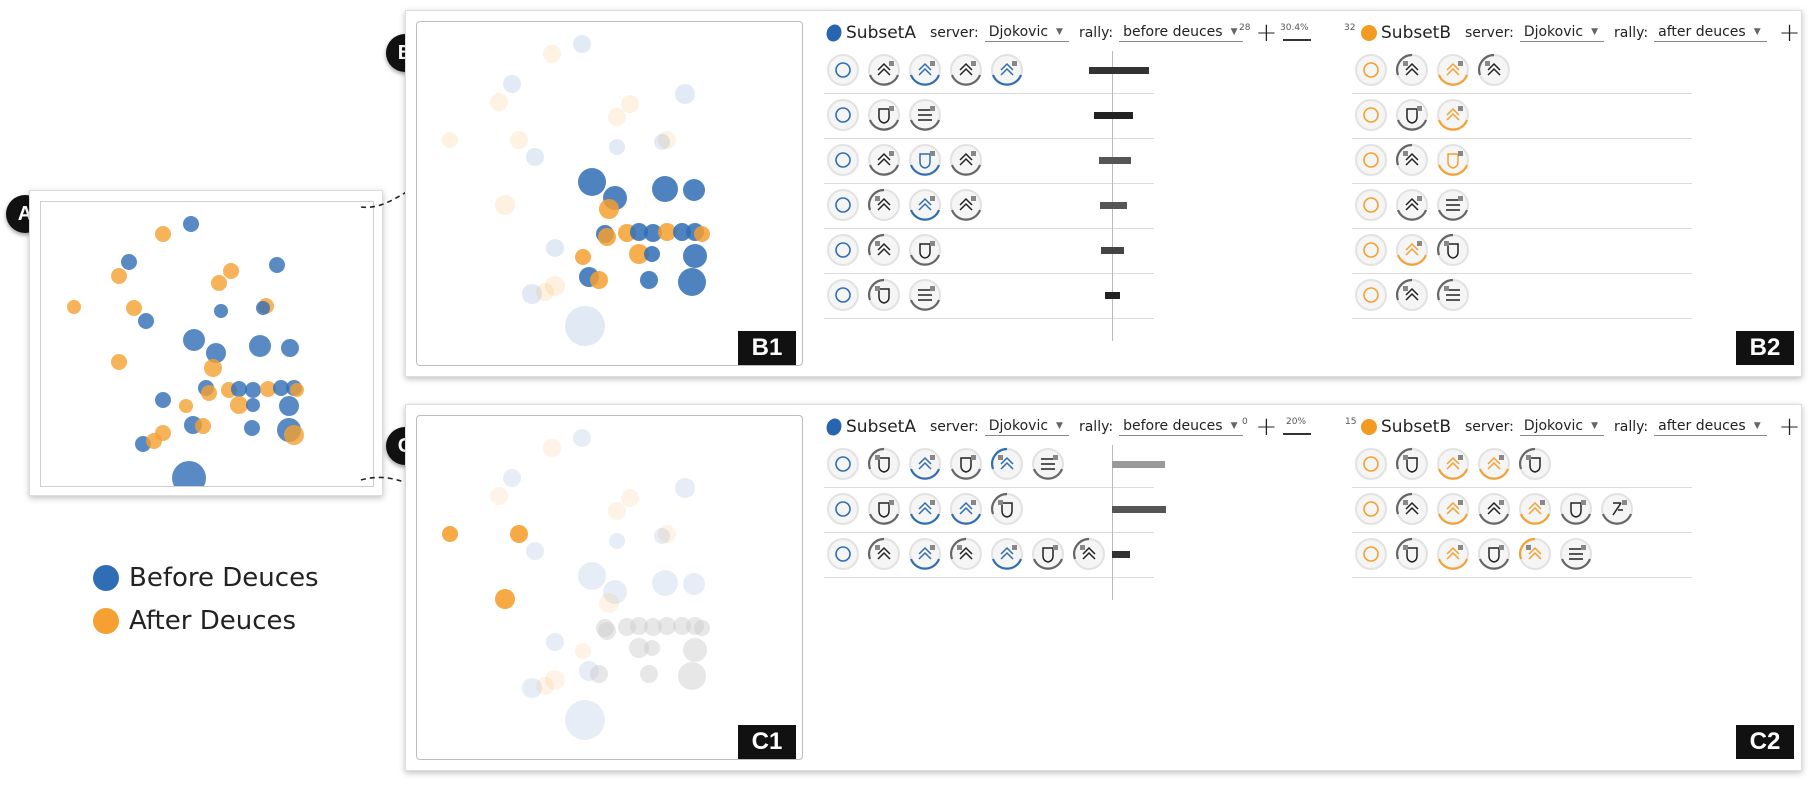  Describe the element at coordinates (609, 193) in the screenshot. I see `projection-plot-b1` at that location.